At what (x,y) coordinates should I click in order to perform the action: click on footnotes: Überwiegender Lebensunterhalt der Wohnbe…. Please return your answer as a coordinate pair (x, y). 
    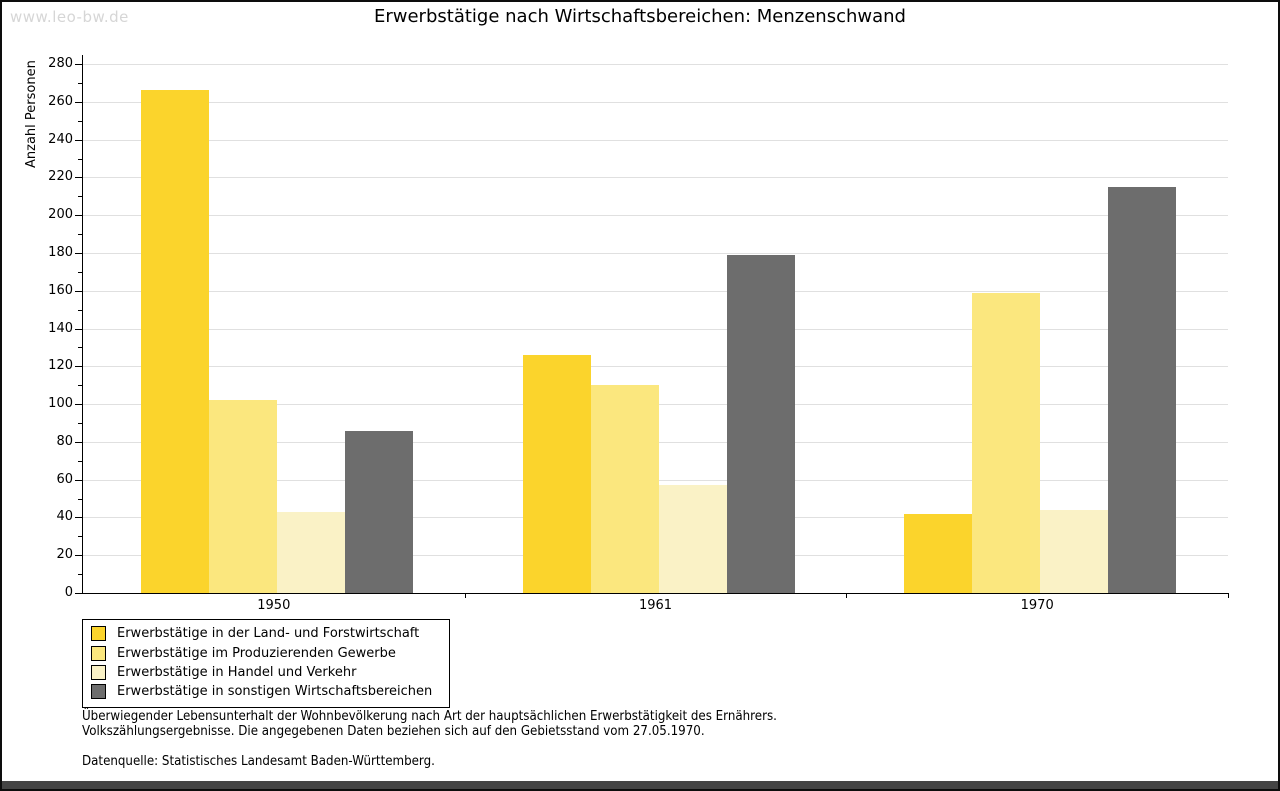
    Looking at the image, I should click on (429, 724).